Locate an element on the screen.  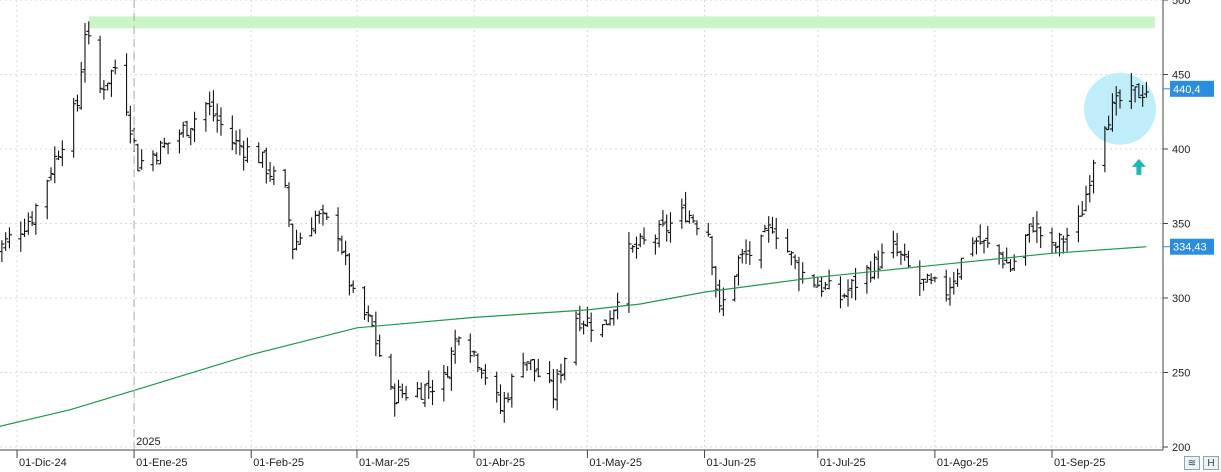
y-tick-label: 250 is located at coordinates (1181, 374).